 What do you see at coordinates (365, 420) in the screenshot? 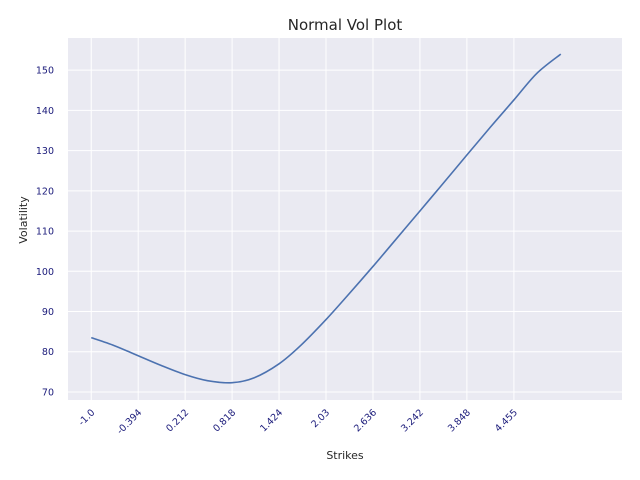
I see `x-tick-label: 2.636` at bounding box center [365, 420].